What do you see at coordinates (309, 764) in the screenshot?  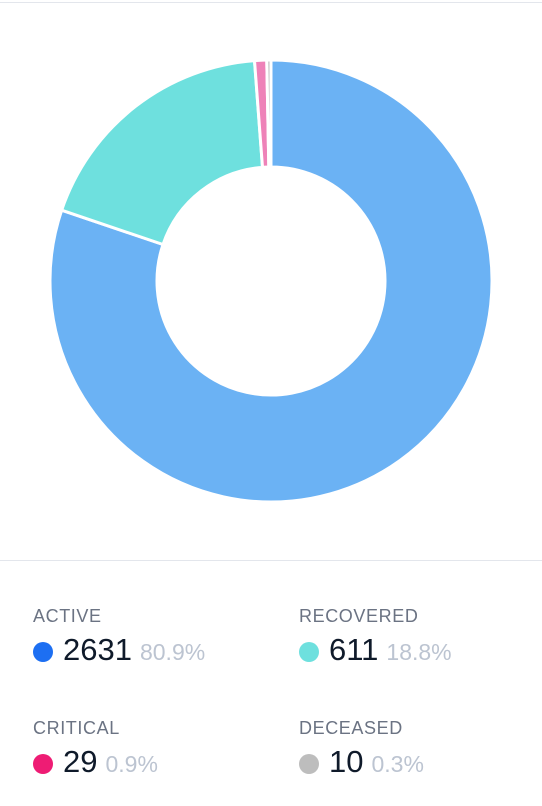 I see `dot-icon-deceased` at bounding box center [309, 764].